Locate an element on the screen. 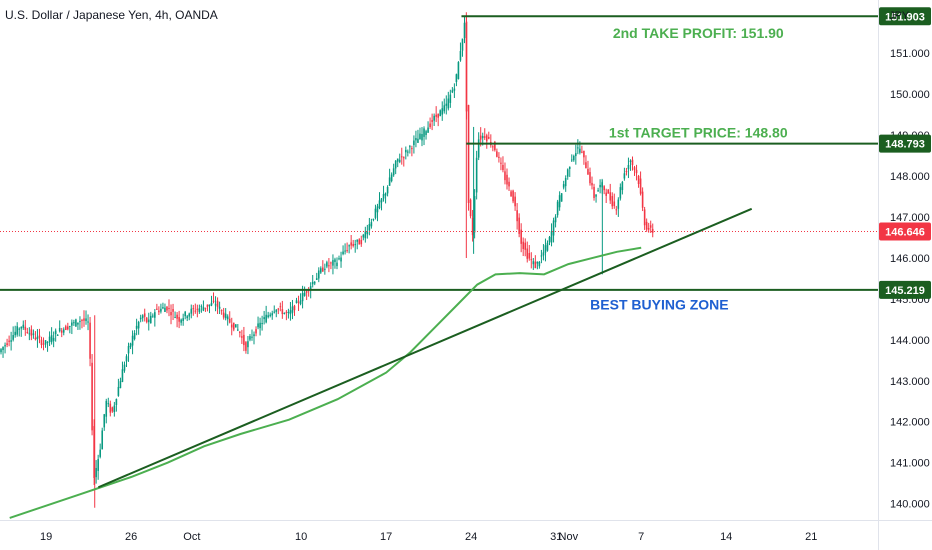 This screenshot has width=932, height=550. price-level-tag: 151.903 is located at coordinates (905, 17).